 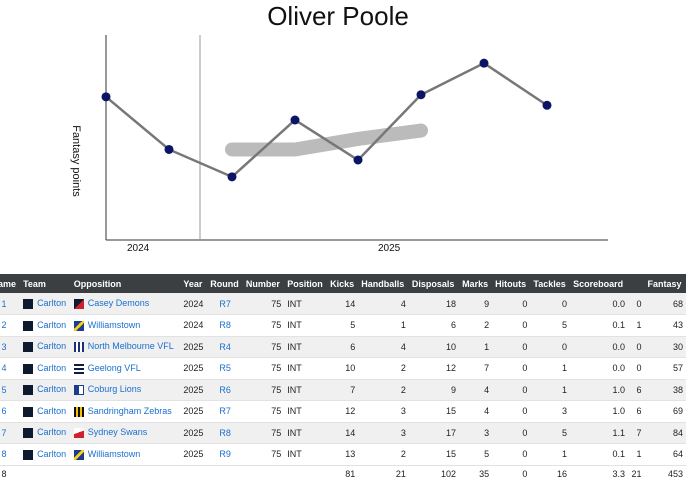 What do you see at coordinates (263, 283) in the screenshot?
I see `column-header-number: Number` at bounding box center [263, 283].